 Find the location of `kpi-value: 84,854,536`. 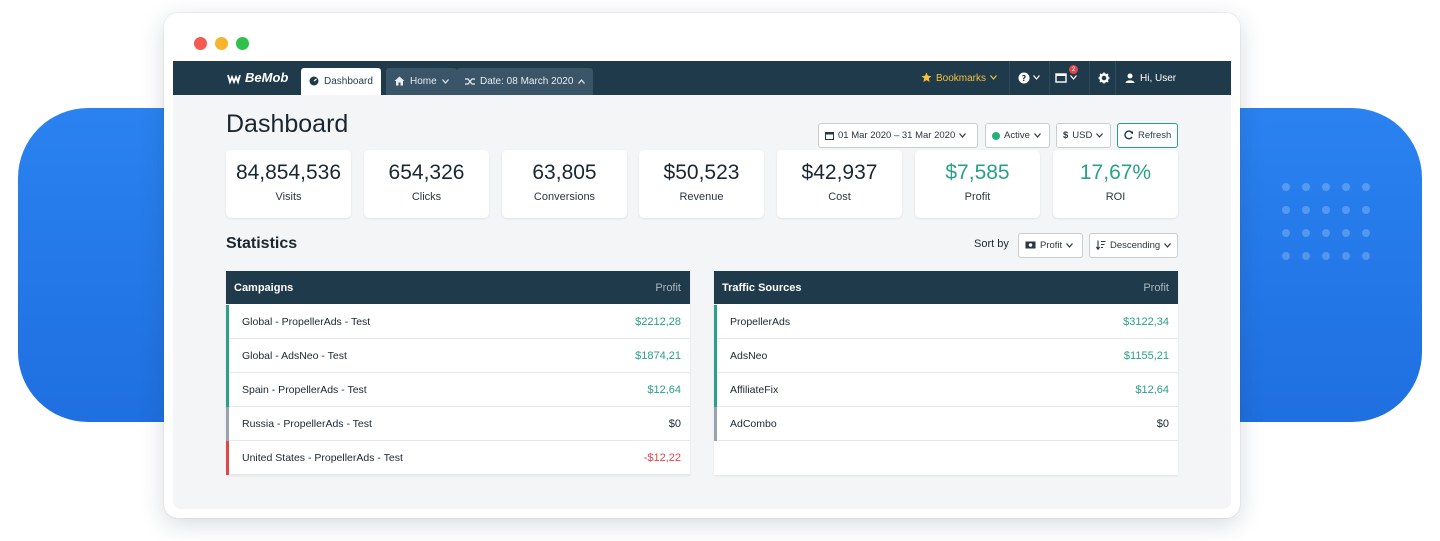

kpi-value: 84,854,536 is located at coordinates (288, 172).